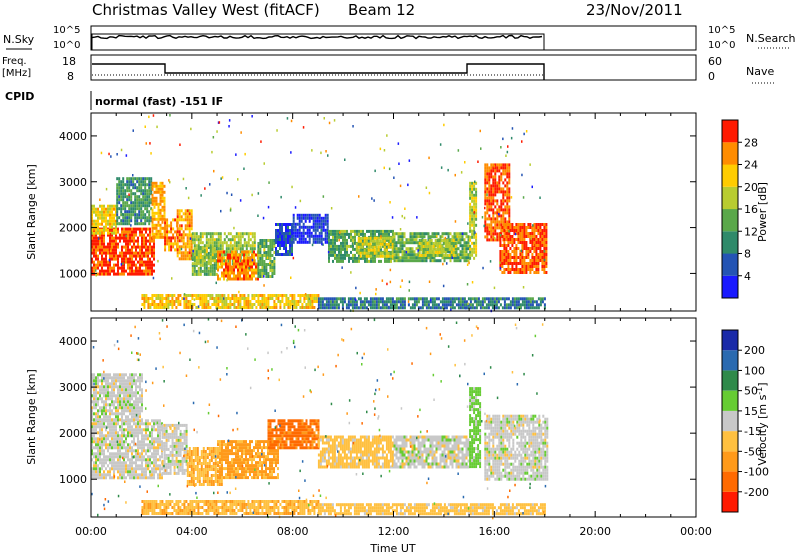 The image size is (800, 554). Describe the element at coordinates (751, 231) in the screenshot. I see `colorbar-tick-label: 12` at that location.